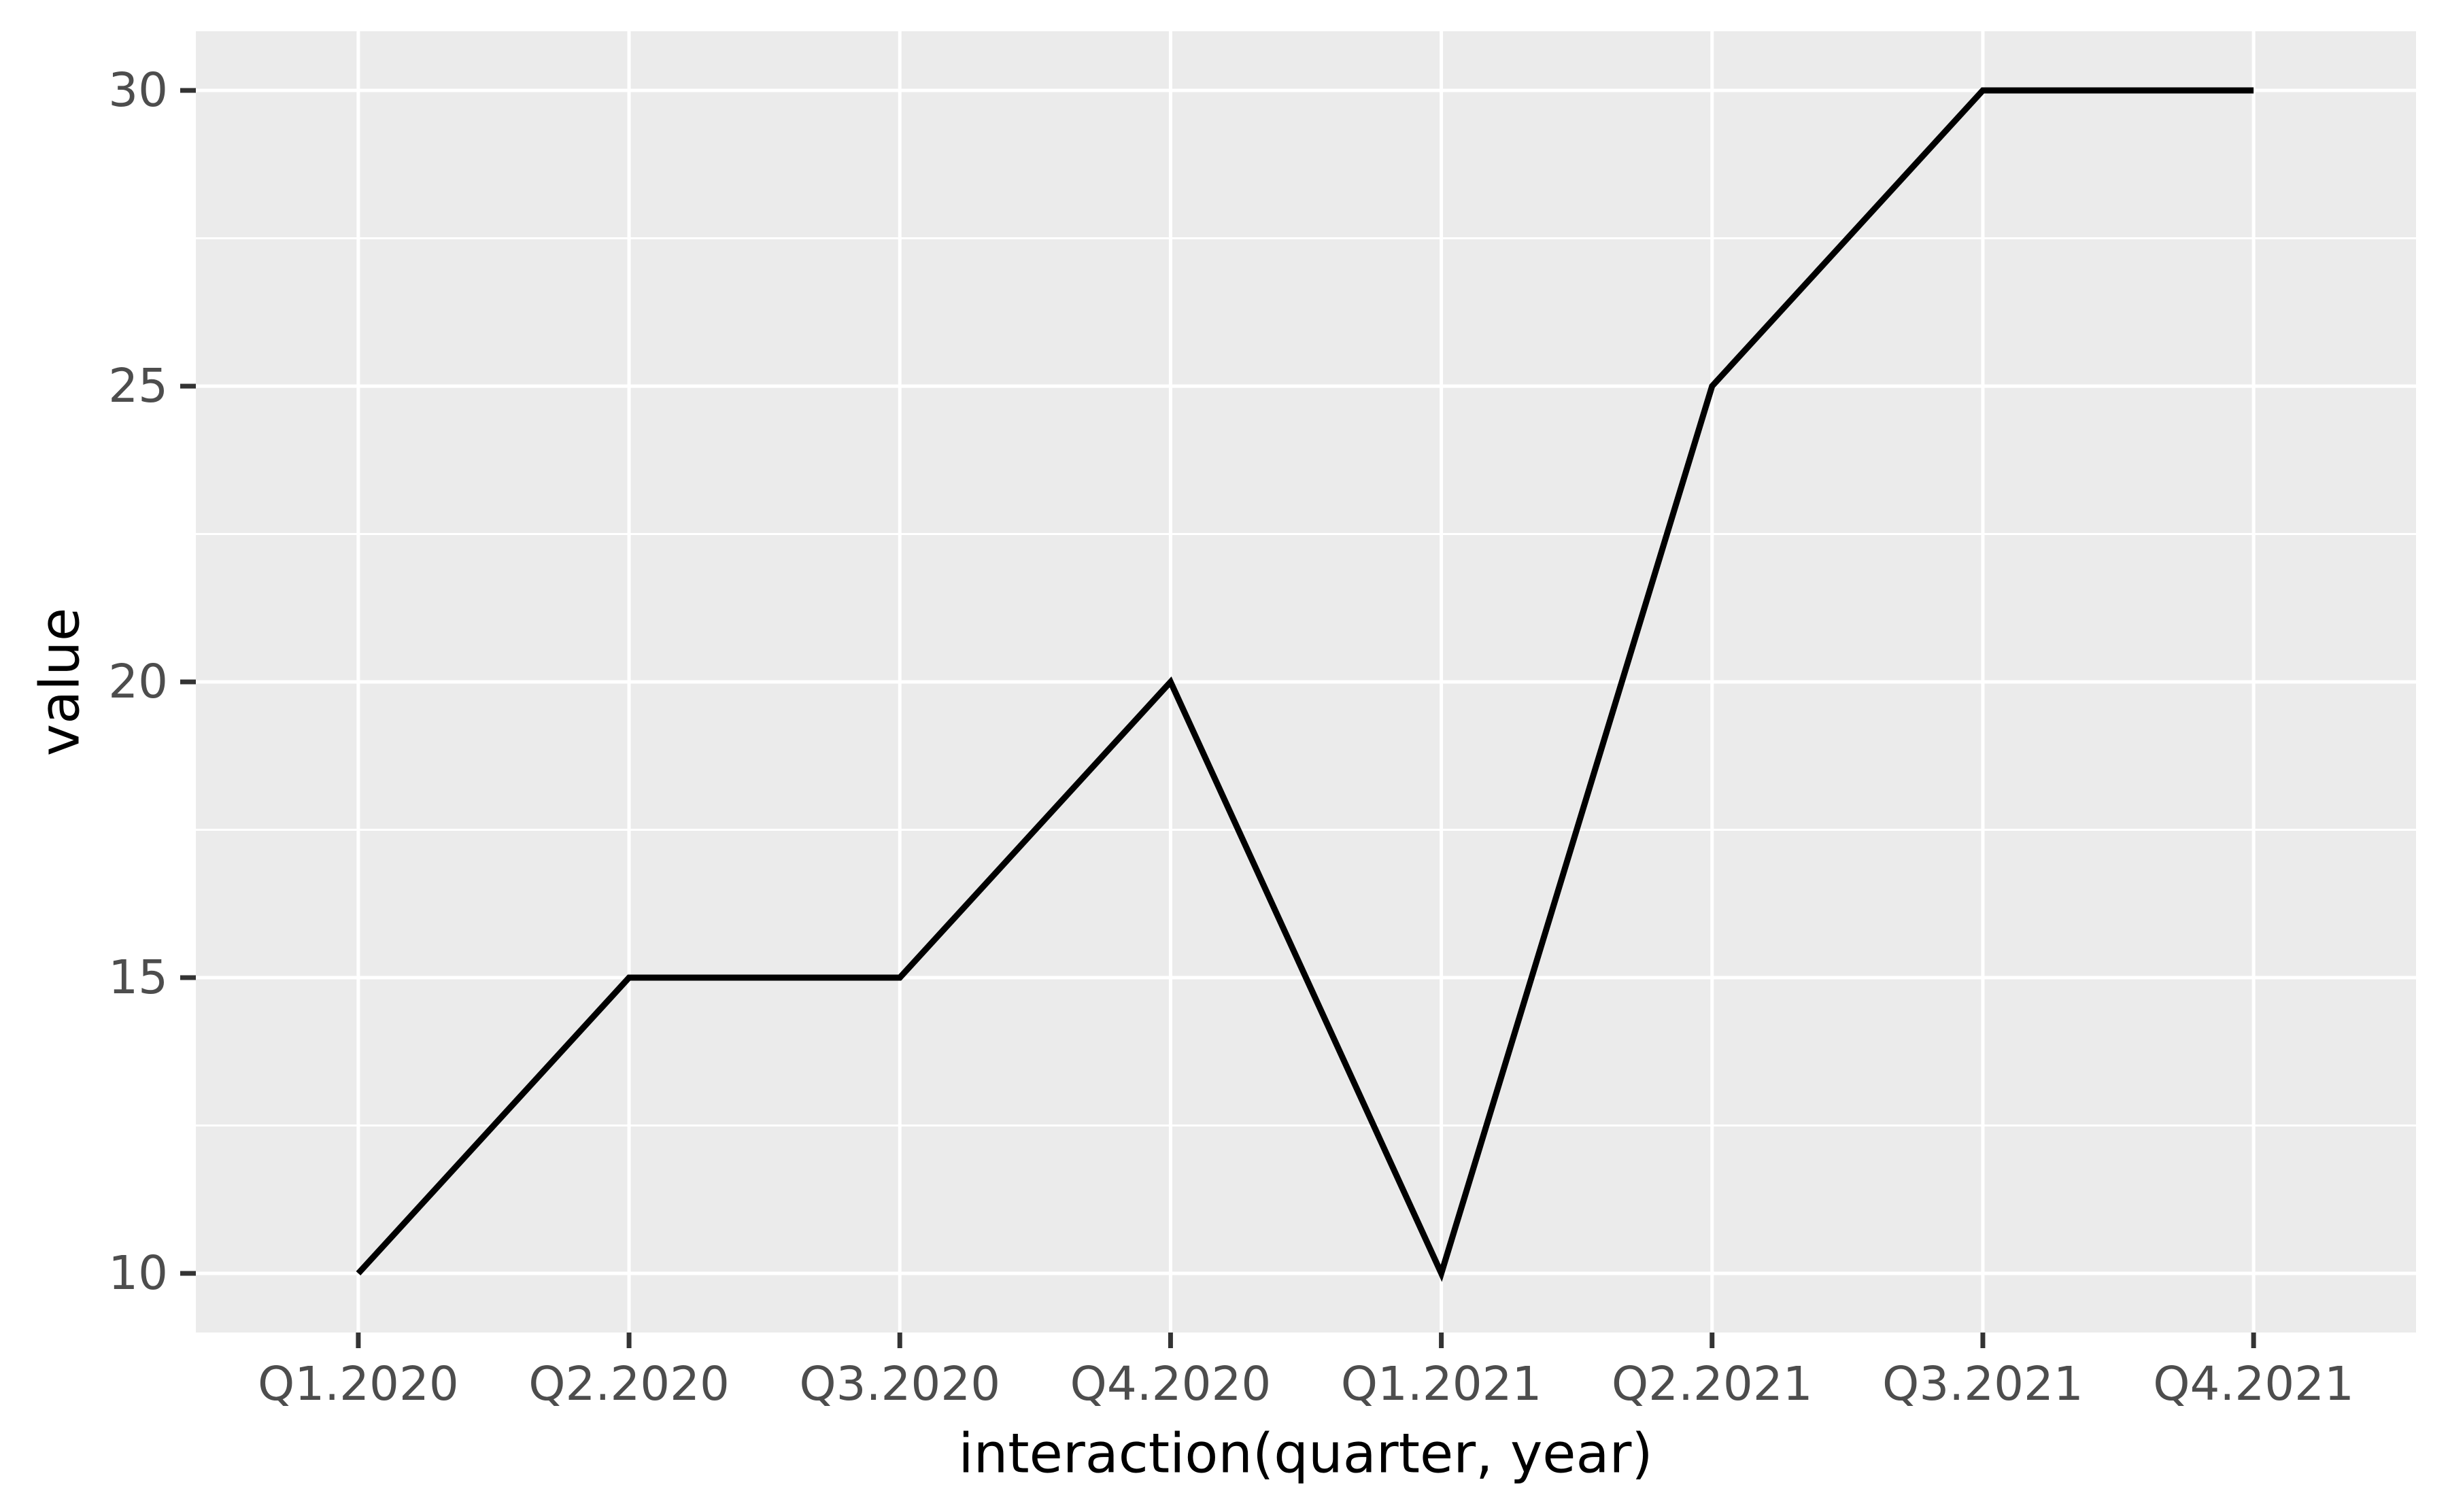  What do you see at coordinates (359, 1384) in the screenshot?
I see `x-tick-label: Q1.2020` at bounding box center [359, 1384].